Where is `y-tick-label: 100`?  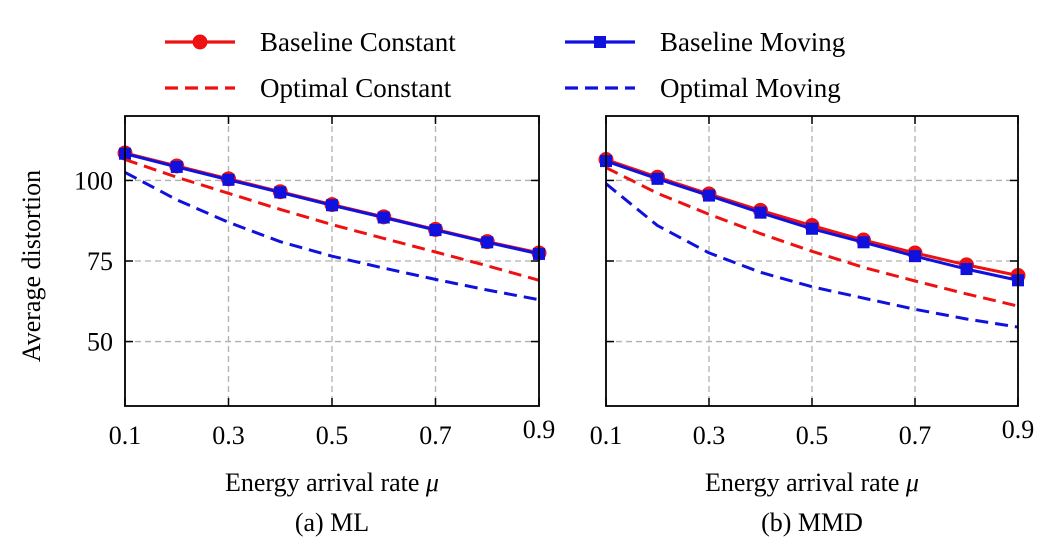
y-tick-label: 100 is located at coordinates (93, 180).